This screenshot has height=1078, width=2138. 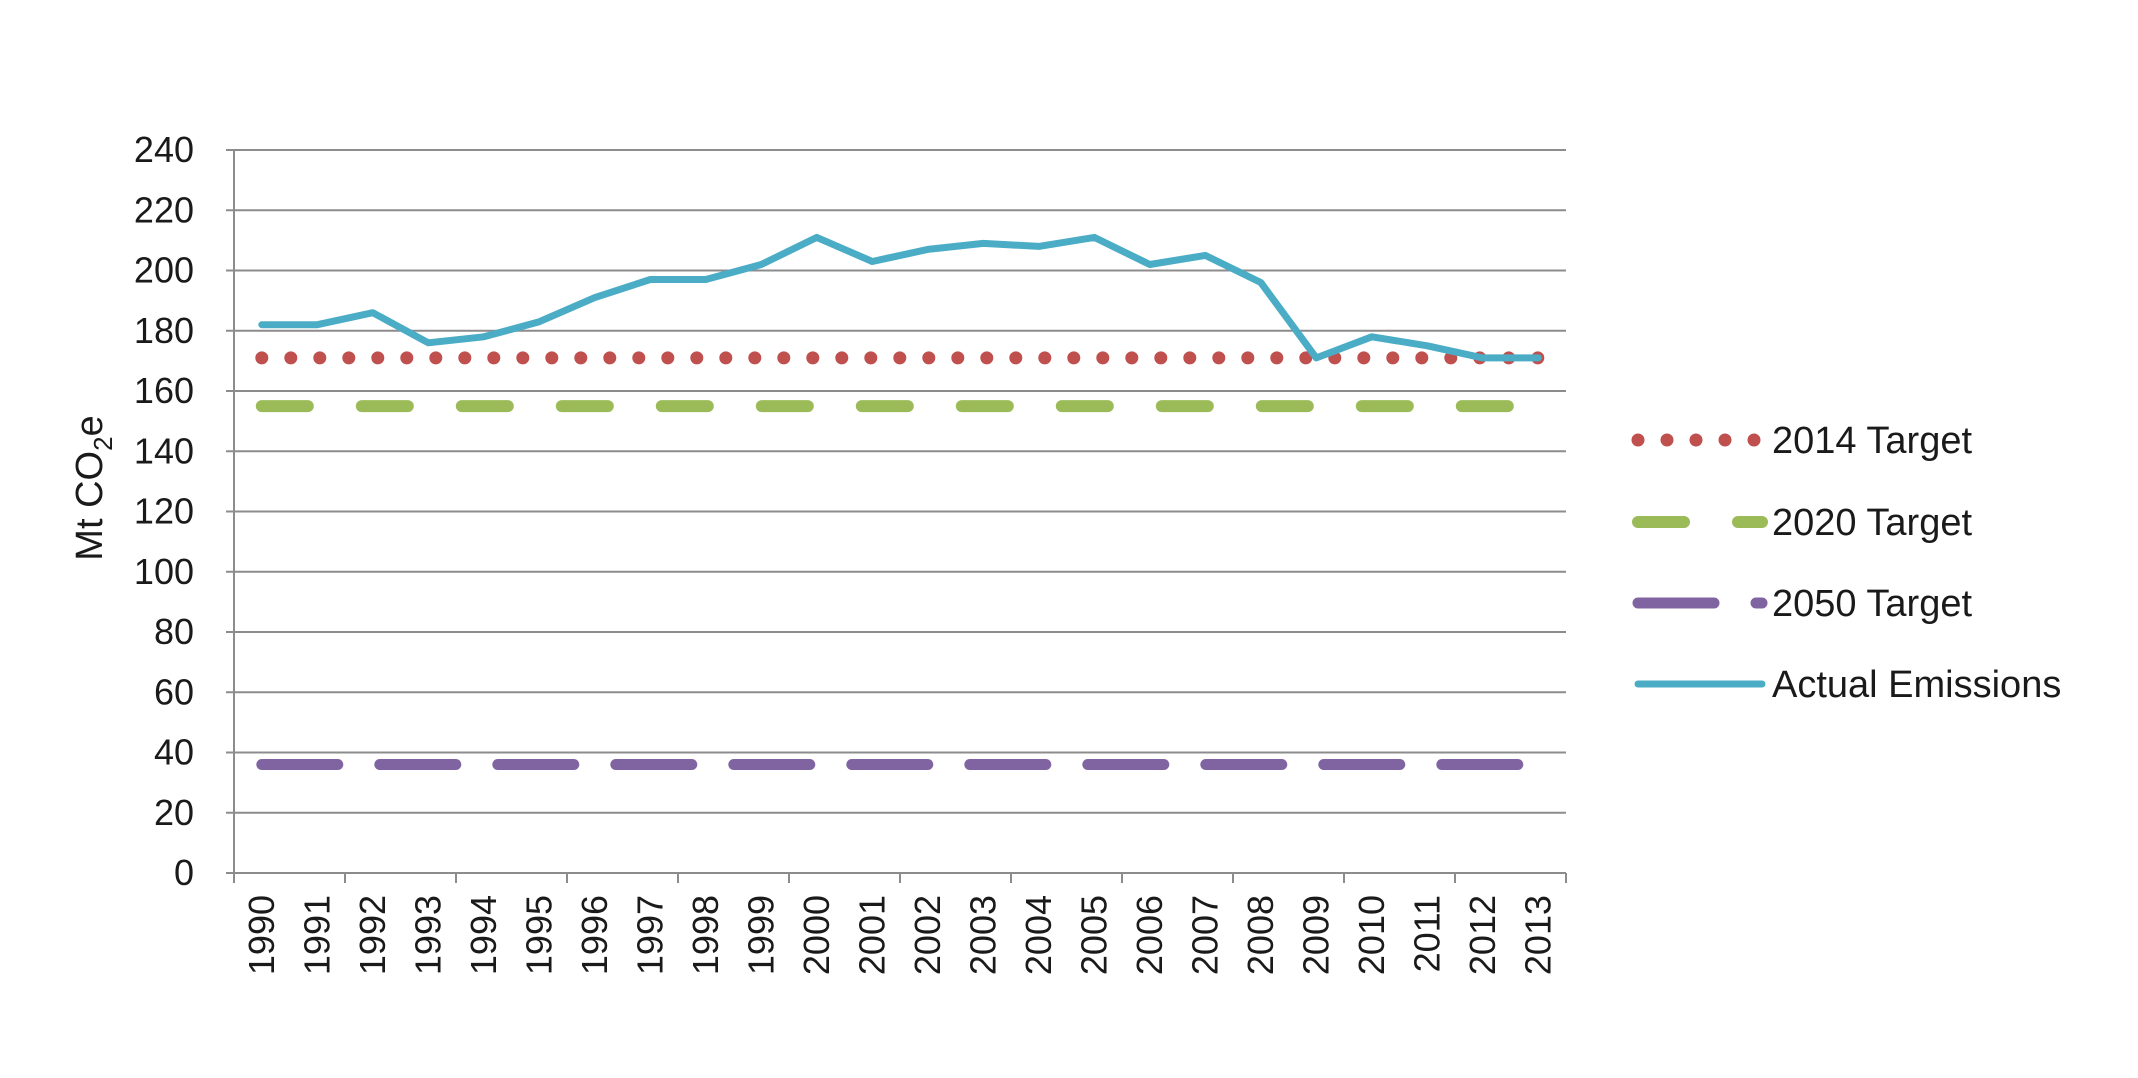 I want to click on x-tick-label-2009: 2009, so click(x=1315, y=935).